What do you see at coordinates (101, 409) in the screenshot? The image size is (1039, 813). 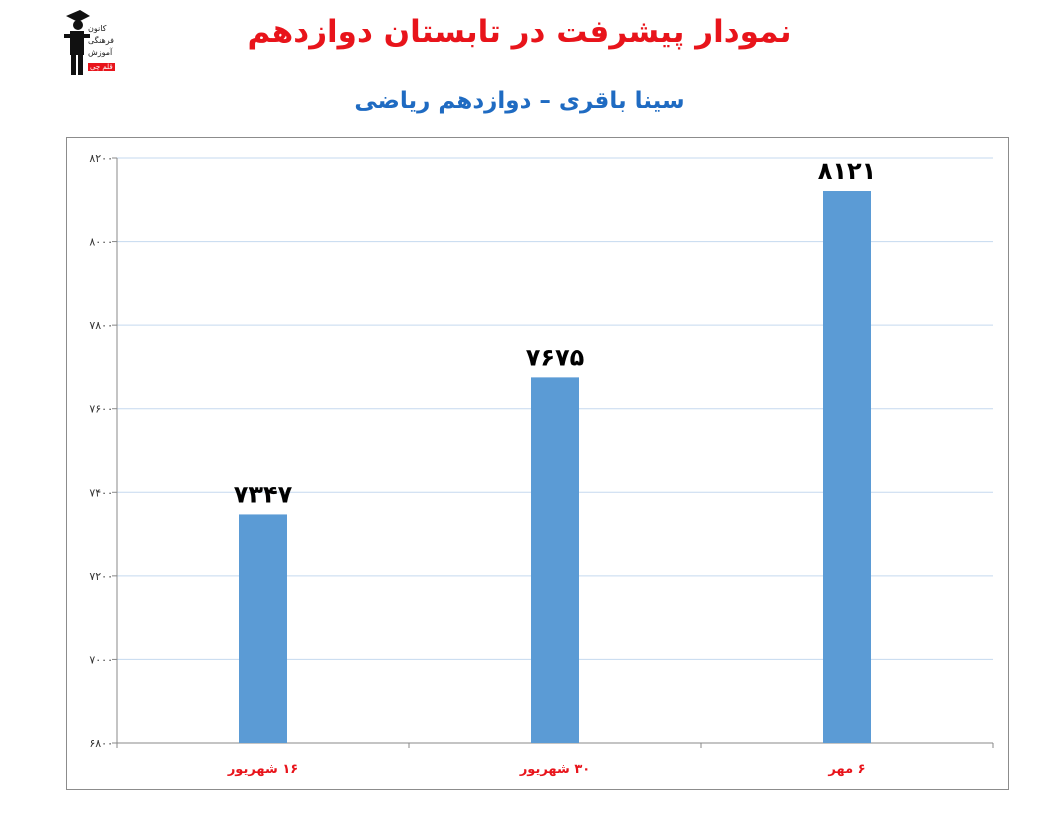 I see `y-tick-label: ۷۶۰۰` at bounding box center [101, 409].